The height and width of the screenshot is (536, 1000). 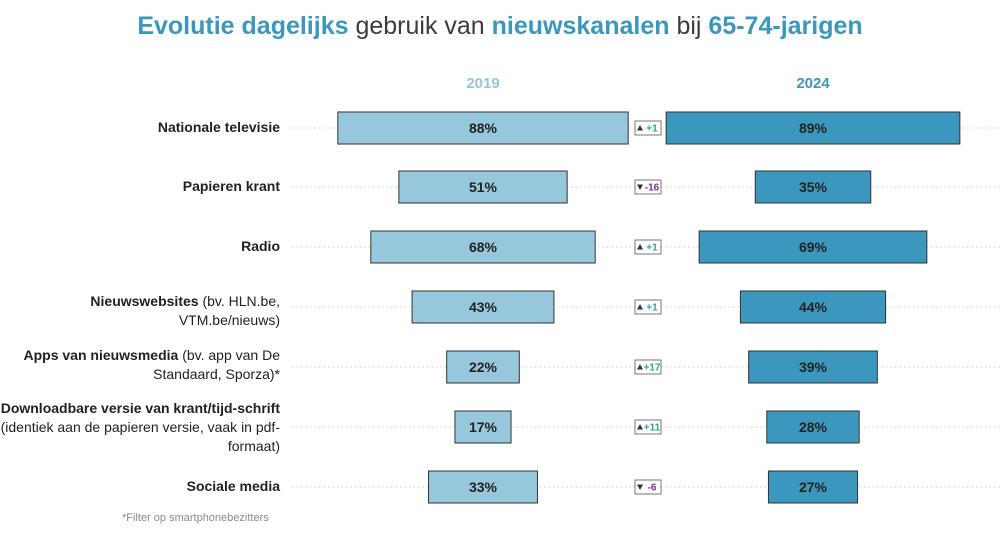 I want to click on category-label-detail: (bv. app van De Standaard, Sporza)*, so click(x=216, y=364).